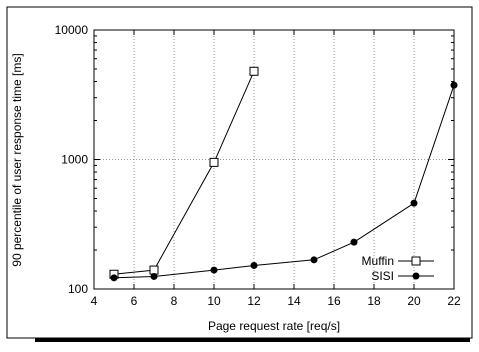 The width and height of the screenshot is (479, 352). I want to click on muffin-legend-label: Muffin, so click(378, 261).